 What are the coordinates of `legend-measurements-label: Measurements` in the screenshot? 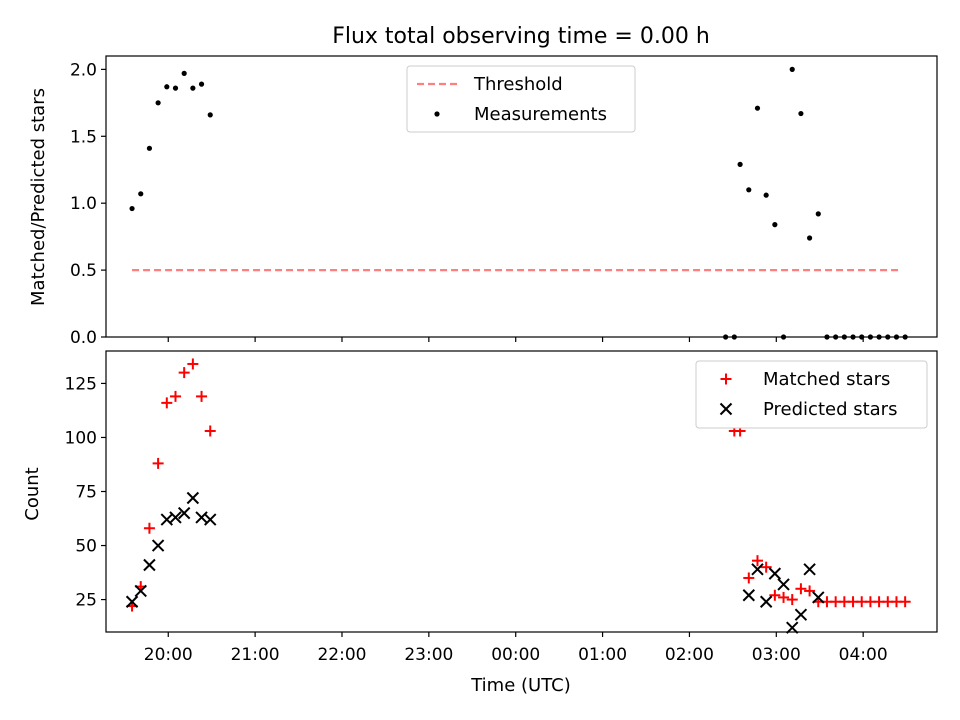 It's located at (540, 114).